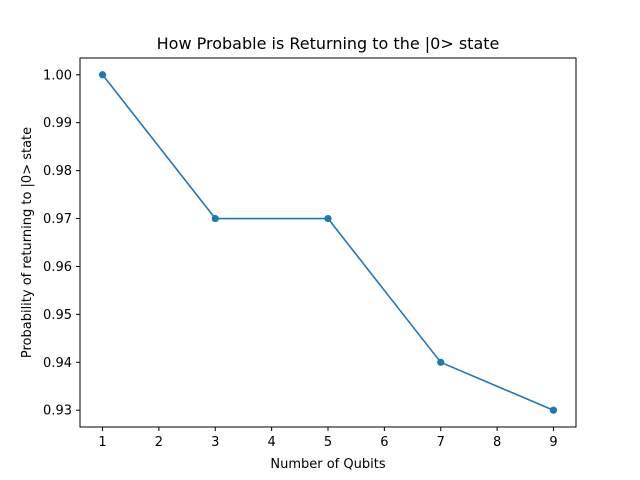  What do you see at coordinates (327, 464) in the screenshot?
I see `x-axis-label: Number of Qubits` at bounding box center [327, 464].